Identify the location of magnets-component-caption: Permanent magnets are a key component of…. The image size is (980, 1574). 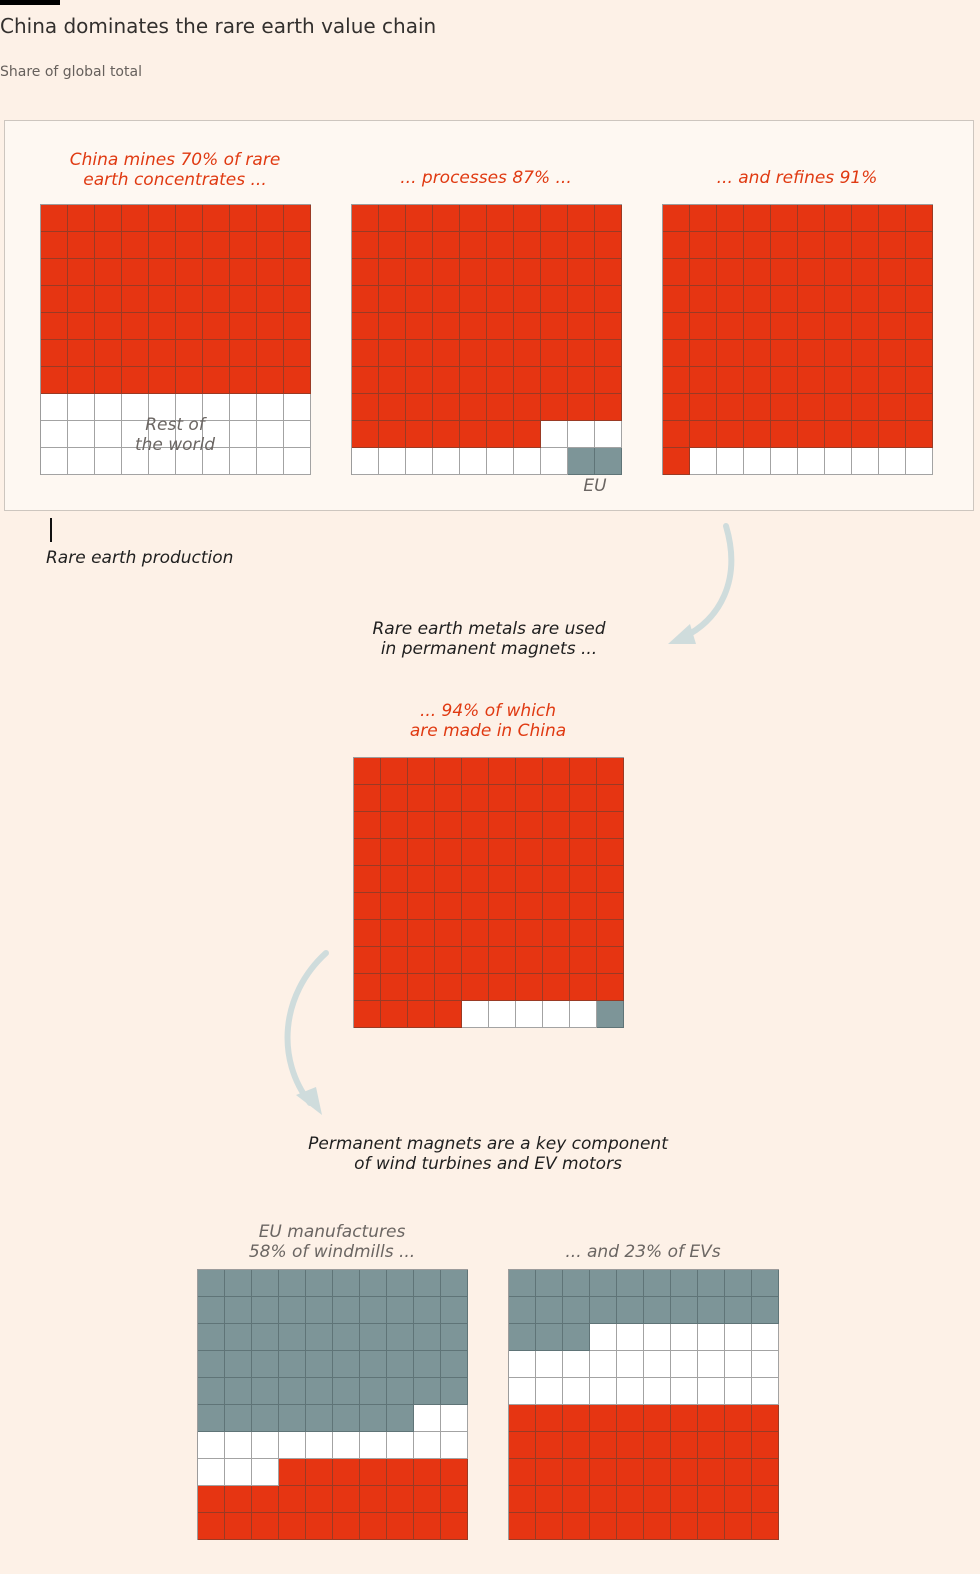
(488, 1154).